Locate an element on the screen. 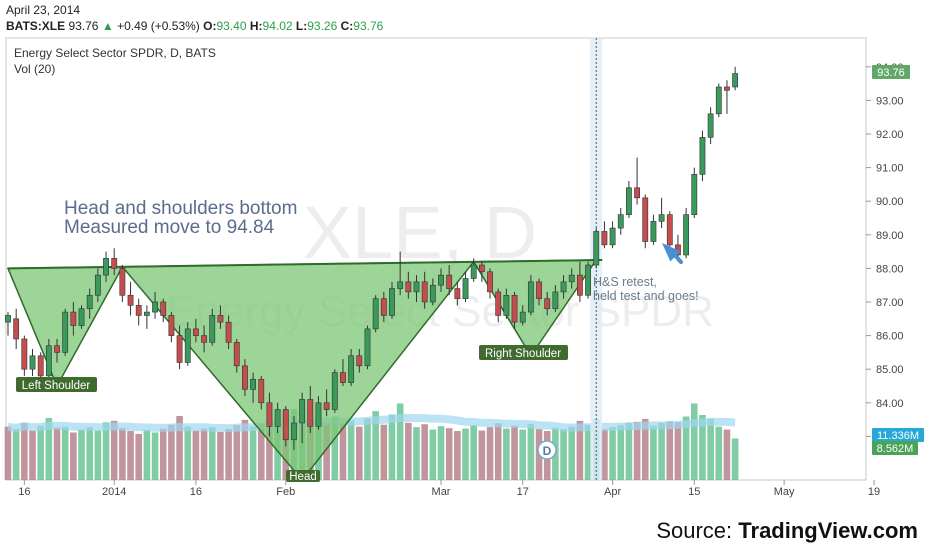  open-value: 93.40 is located at coordinates (231, 26).